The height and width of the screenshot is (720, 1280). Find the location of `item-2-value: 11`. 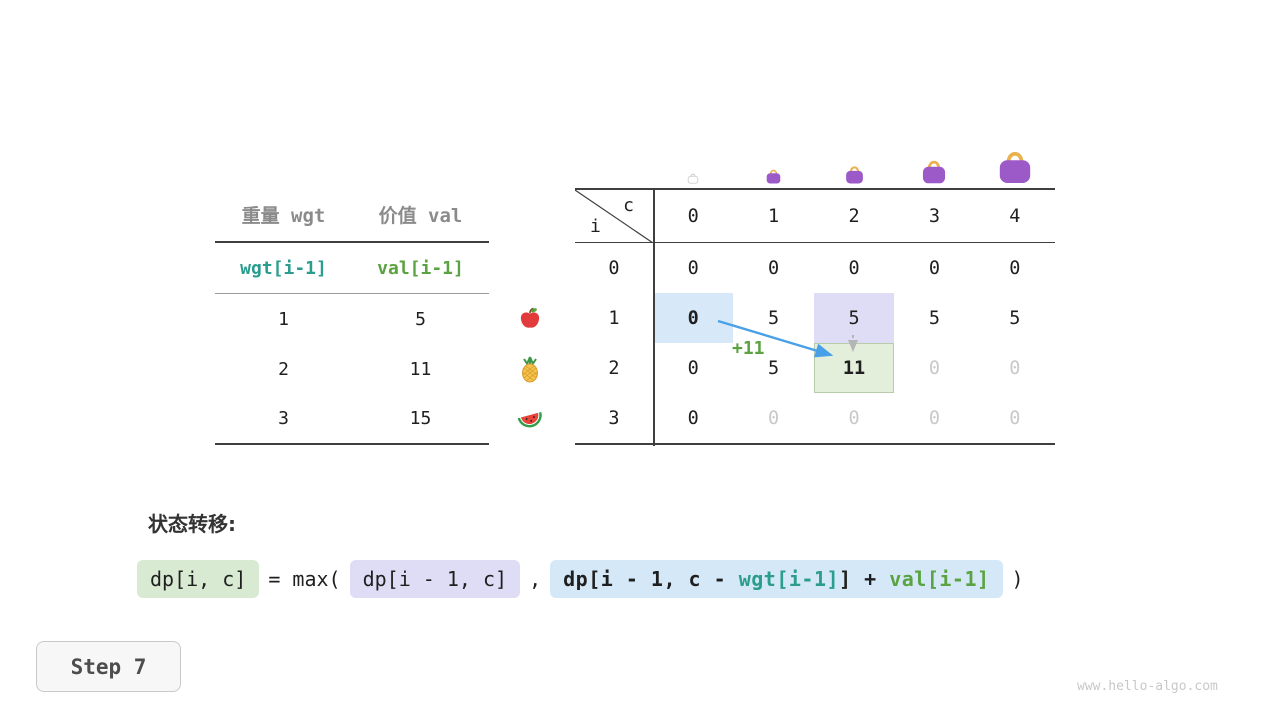

item-2-value: 11 is located at coordinates (420, 369).